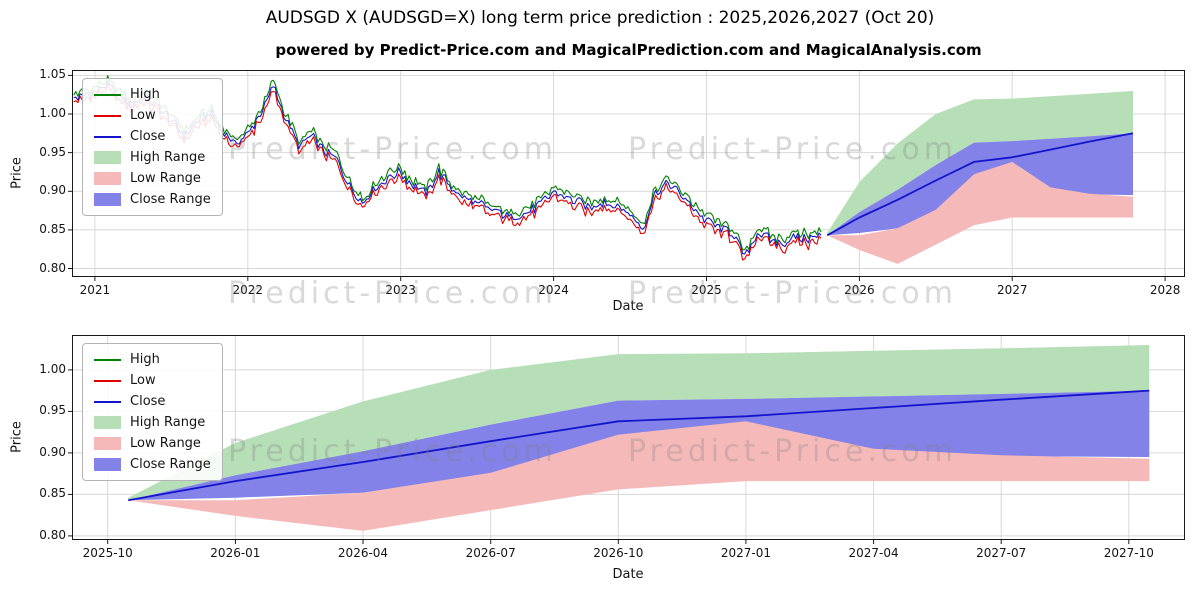  What do you see at coordinates (980, 212) in the screenshot?
I see `low-range-band` at bounding box center [980, 212].